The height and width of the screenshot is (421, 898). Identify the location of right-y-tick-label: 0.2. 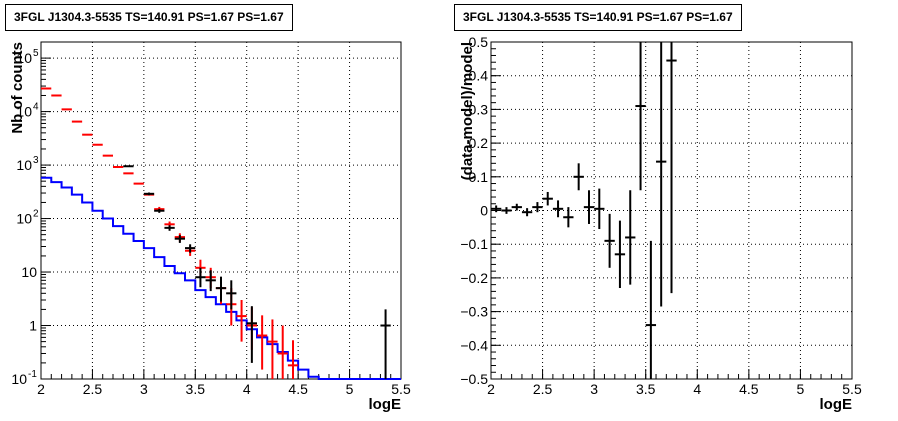
(479, 143).